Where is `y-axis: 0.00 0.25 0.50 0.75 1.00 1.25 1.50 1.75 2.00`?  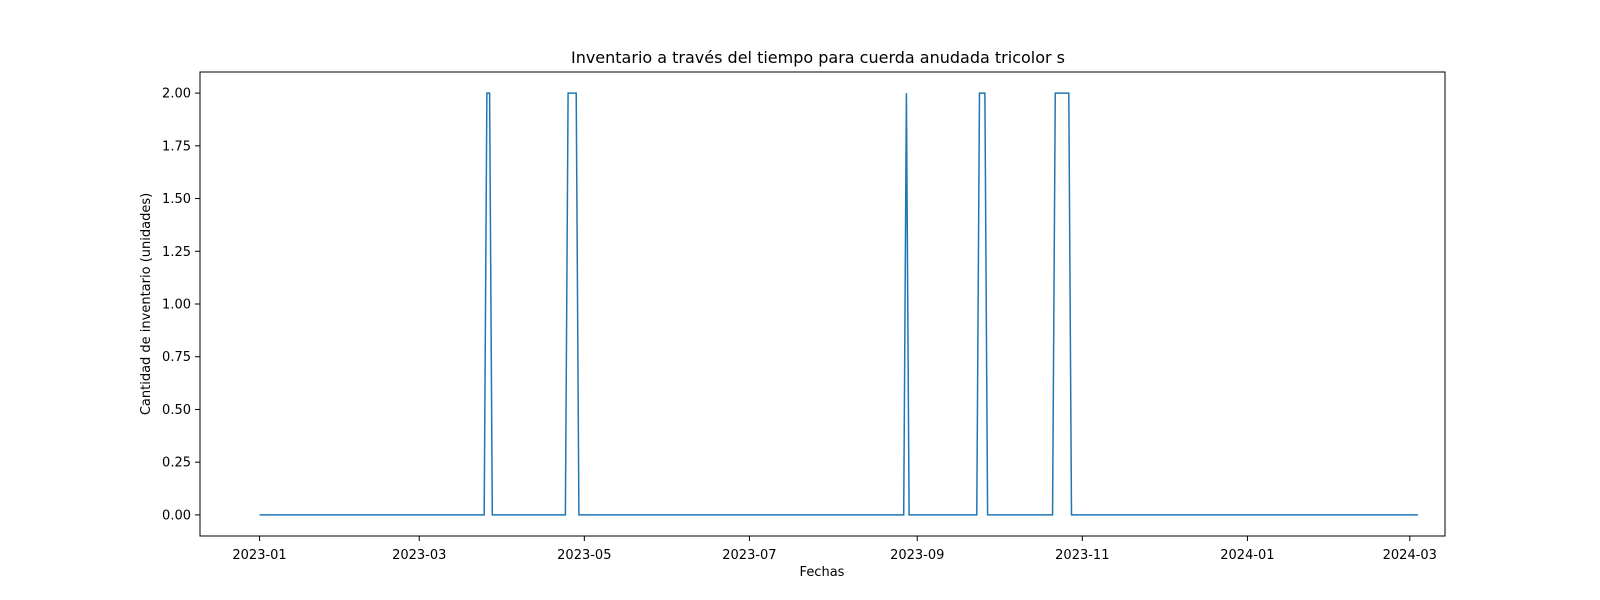 y-axis: 0.00 0.25 0.50 0.75 1.00 1.25 1.50 1.75 2.00 is located at coordinates (181, 305).